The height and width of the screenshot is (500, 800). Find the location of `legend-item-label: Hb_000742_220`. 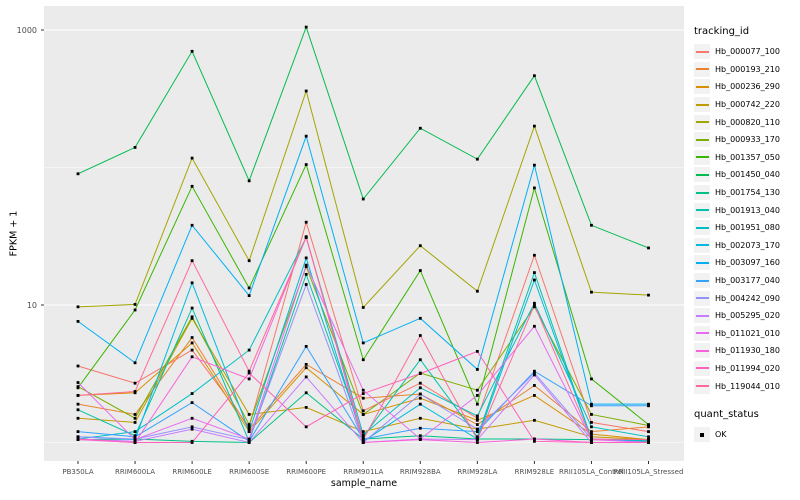

legend-item-label: Hb_000742_220 is located at coordinates (747, 105).